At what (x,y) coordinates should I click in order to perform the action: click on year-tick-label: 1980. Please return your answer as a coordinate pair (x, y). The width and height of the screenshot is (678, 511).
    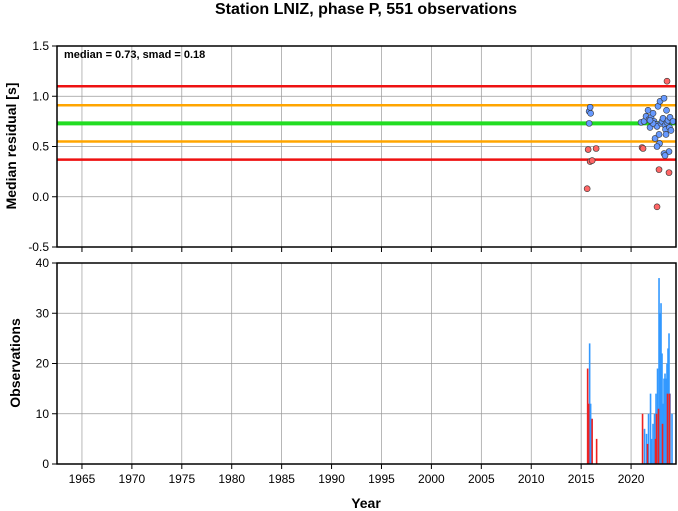
    Looking at the image, I should click on (231, 479).